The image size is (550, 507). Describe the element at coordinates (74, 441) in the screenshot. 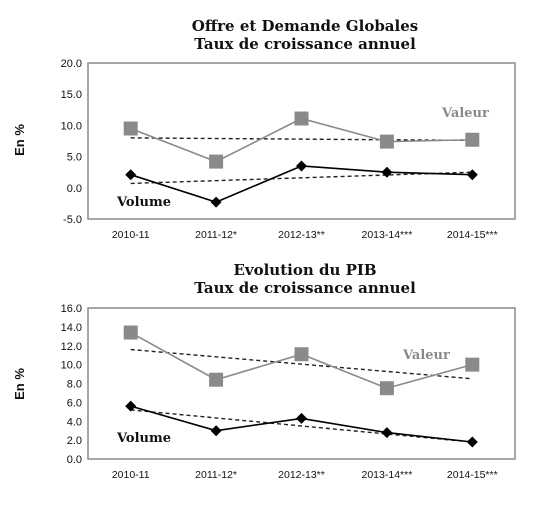

I see `y-tick-label: 2.0` at that location.